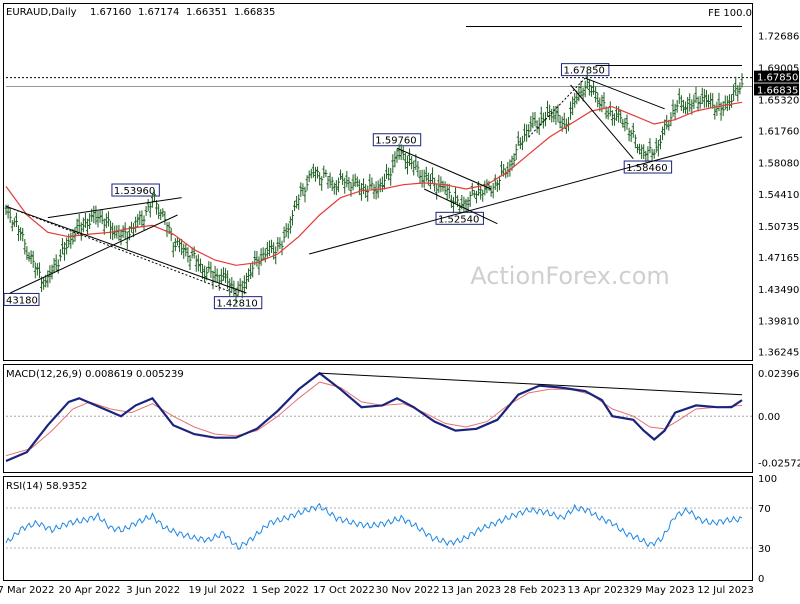 Image resolution: width=800 pixels, height=604 pixels. I want to click on price-tick-label: 1.54410, so click(778, 195).